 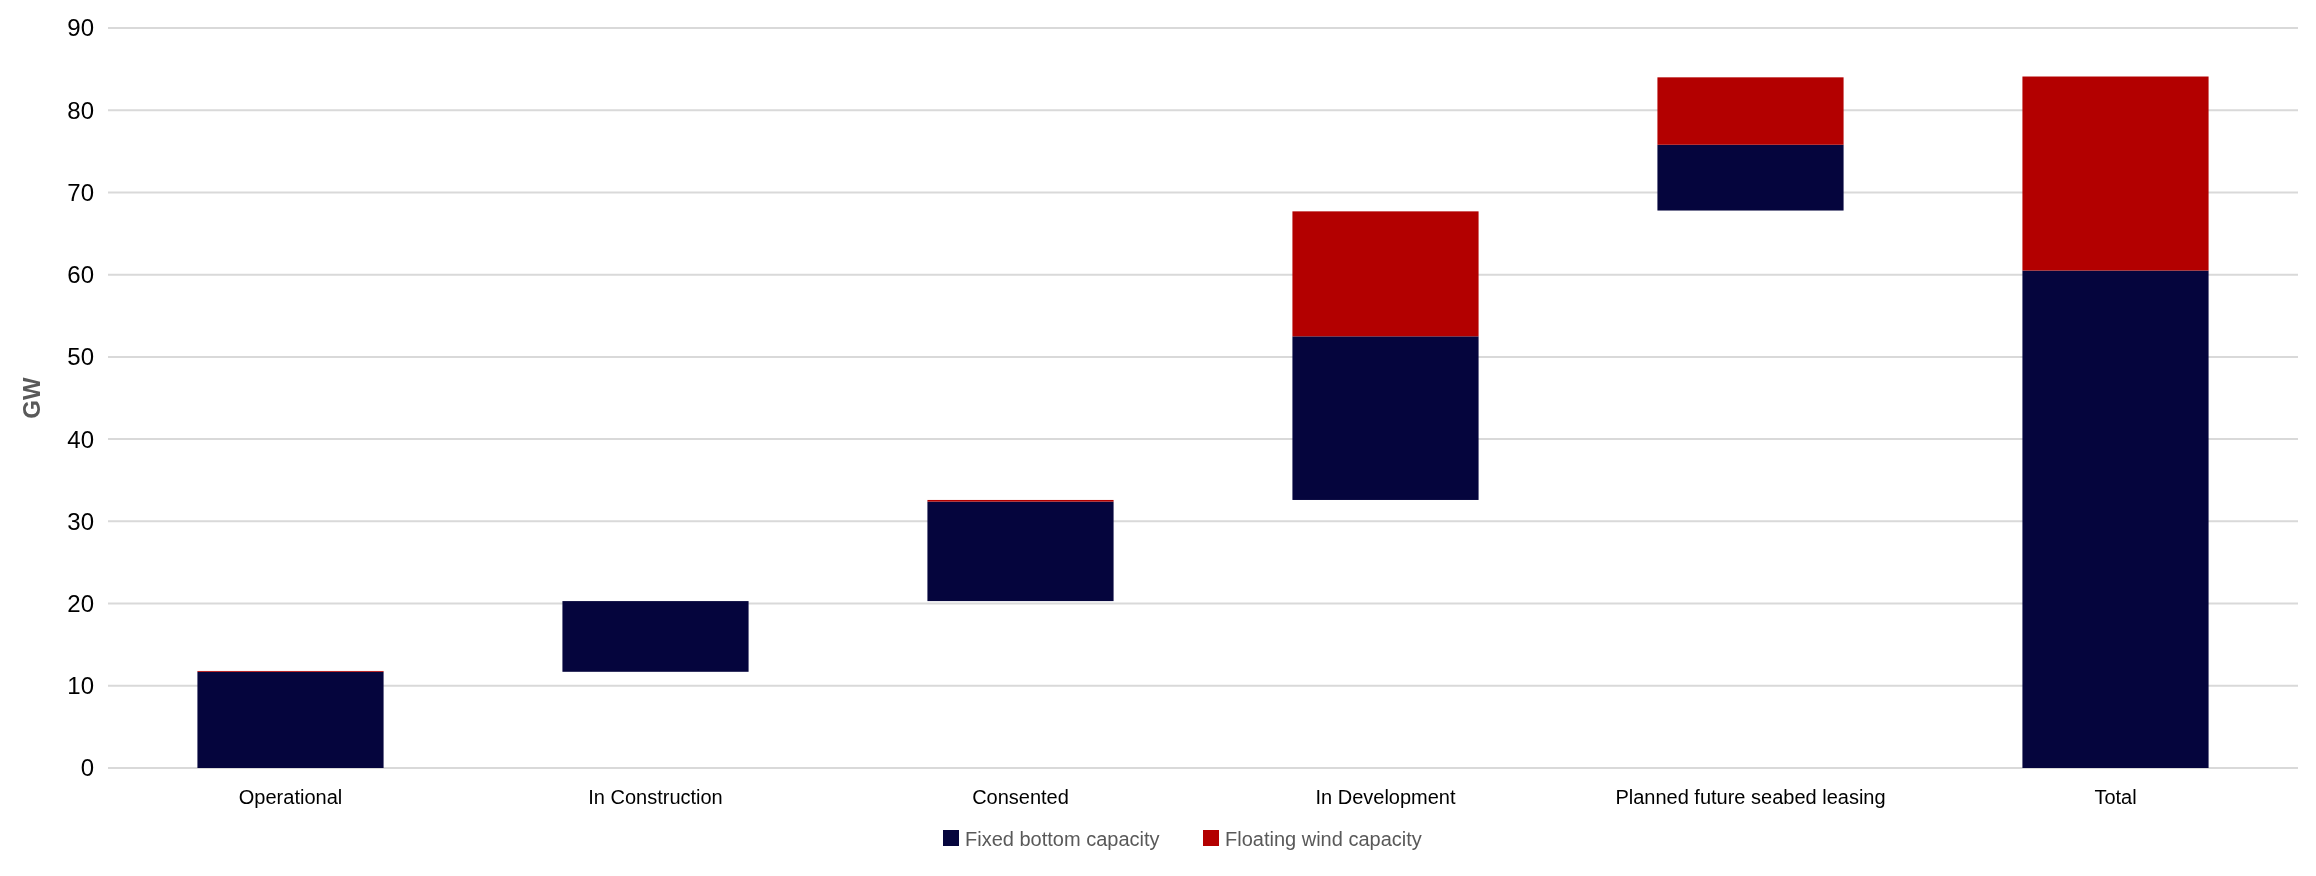 What do you see at coordinates (80, 521) in the screenshot?
I see `y-tick-label: 30` at bounding box center [80, 521].